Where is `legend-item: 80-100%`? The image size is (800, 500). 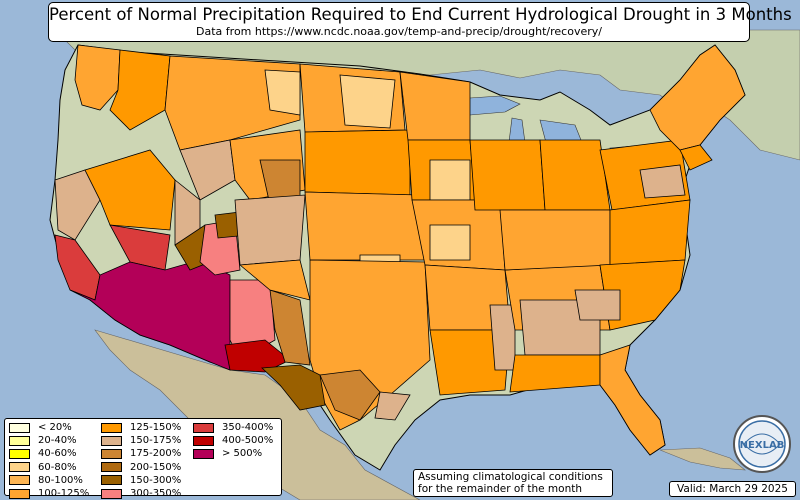 legend-item: 80-100% is located at coordinates (55, 480).